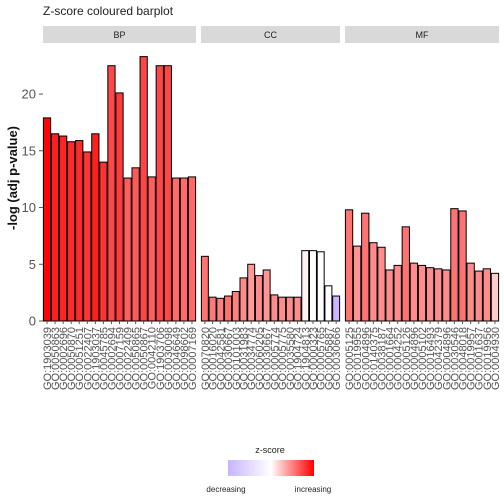 The width and height of the screenshot is (504, 504). Describe the element at coordinates (314, 358) in the screenshot. I see `x-tick-label: GO:0000323` at that location.